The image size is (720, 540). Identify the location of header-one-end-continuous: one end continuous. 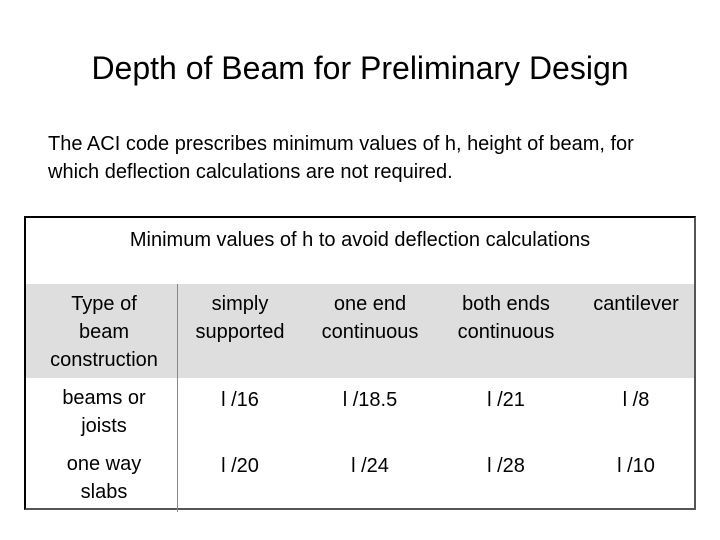
(370, 318).